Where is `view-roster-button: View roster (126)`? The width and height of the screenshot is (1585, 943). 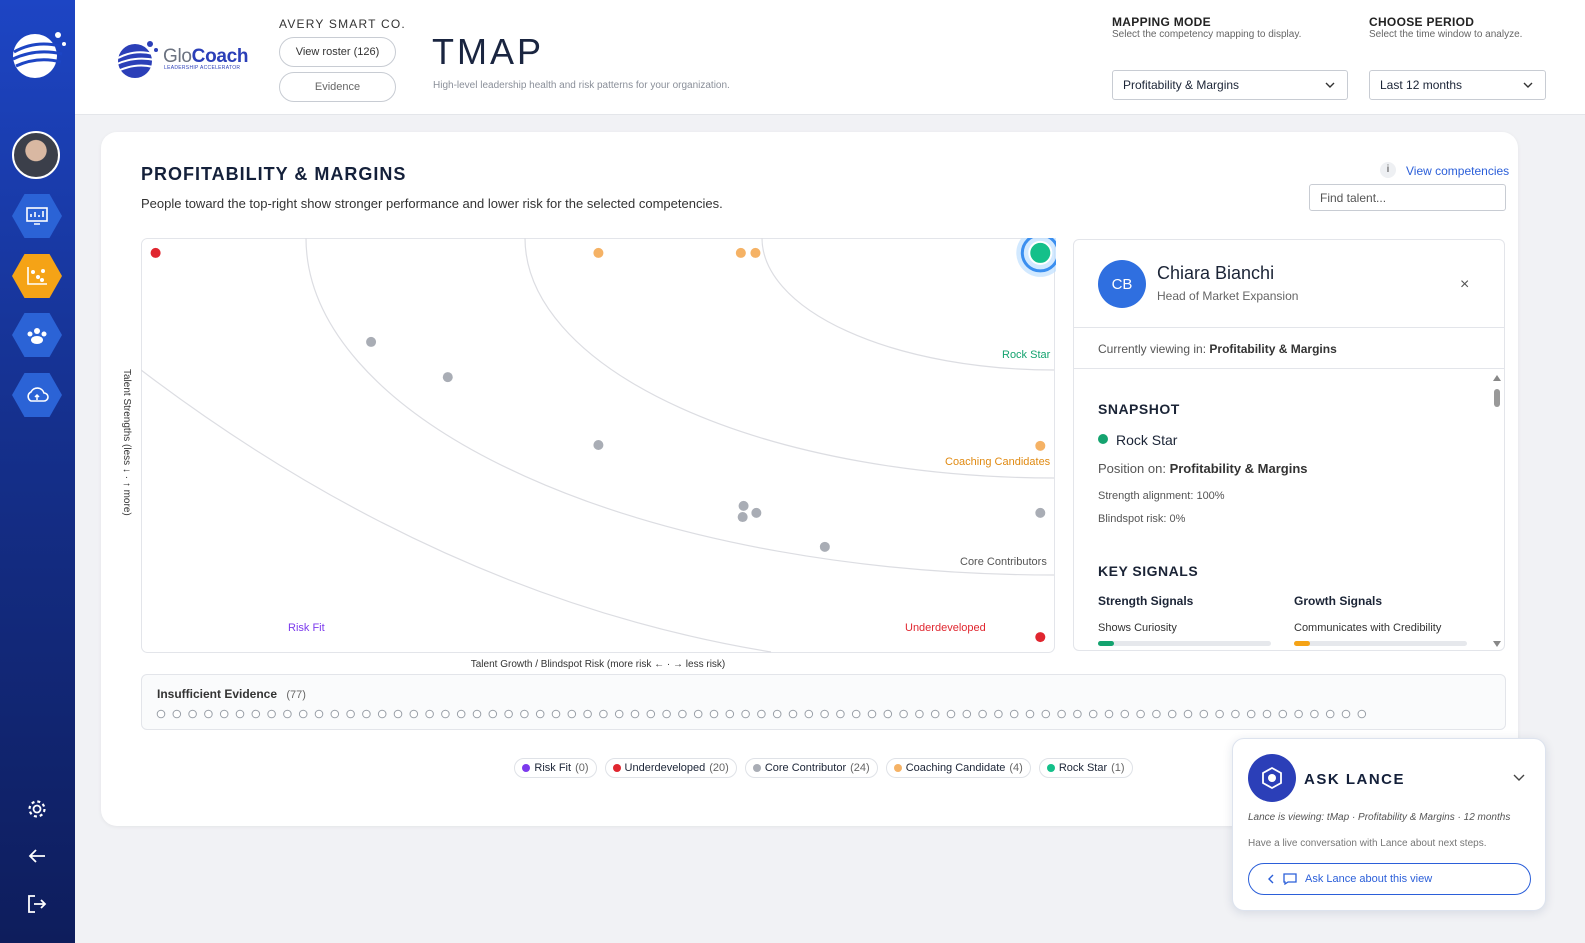
view-roster-button: View roster (126) is located at coordinates (337, 52).